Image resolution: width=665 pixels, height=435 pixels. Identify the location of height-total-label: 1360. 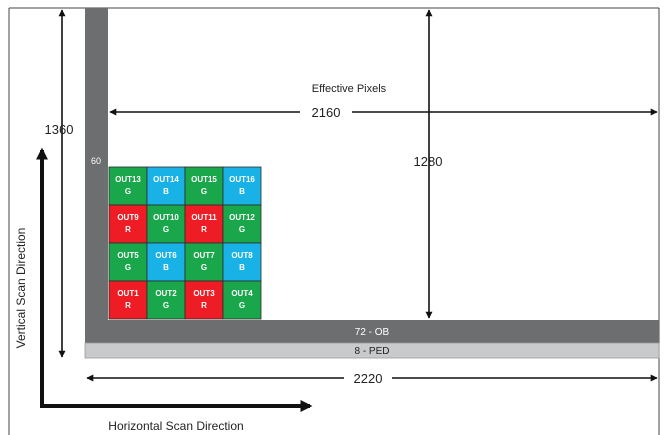
(59, 129).